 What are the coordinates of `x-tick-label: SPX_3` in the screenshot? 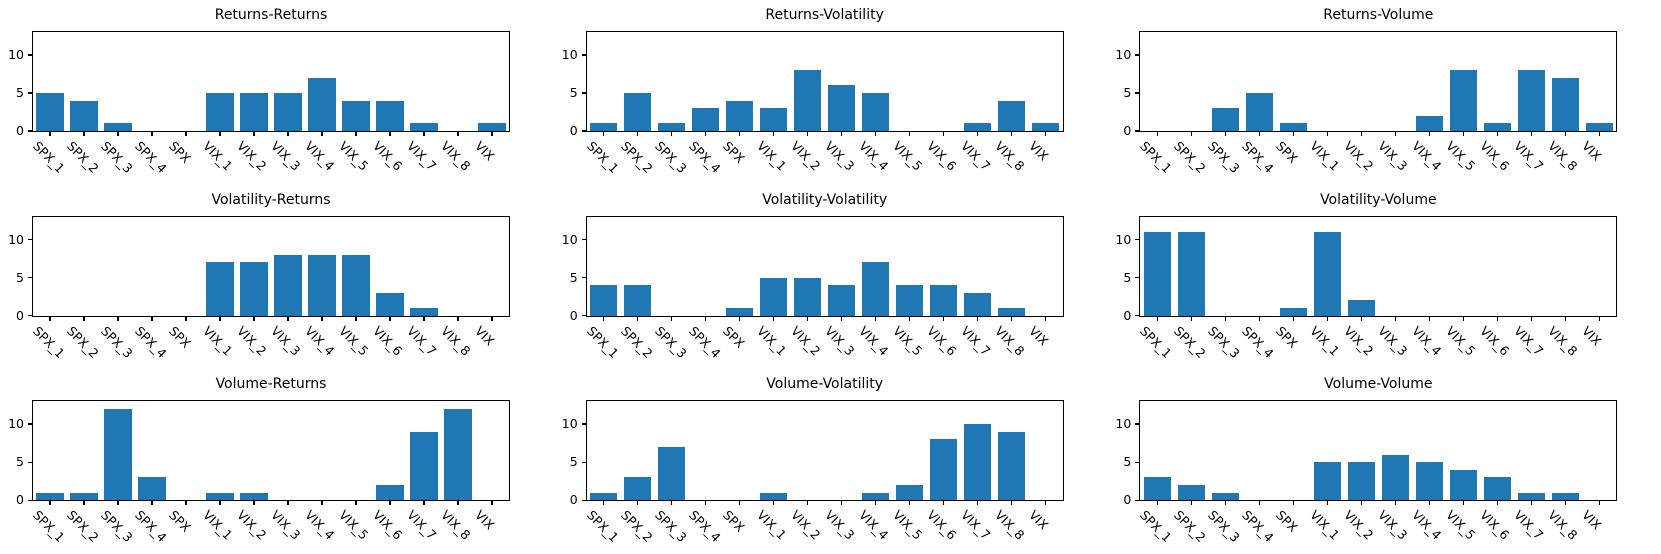 It's located at (1224, 526).